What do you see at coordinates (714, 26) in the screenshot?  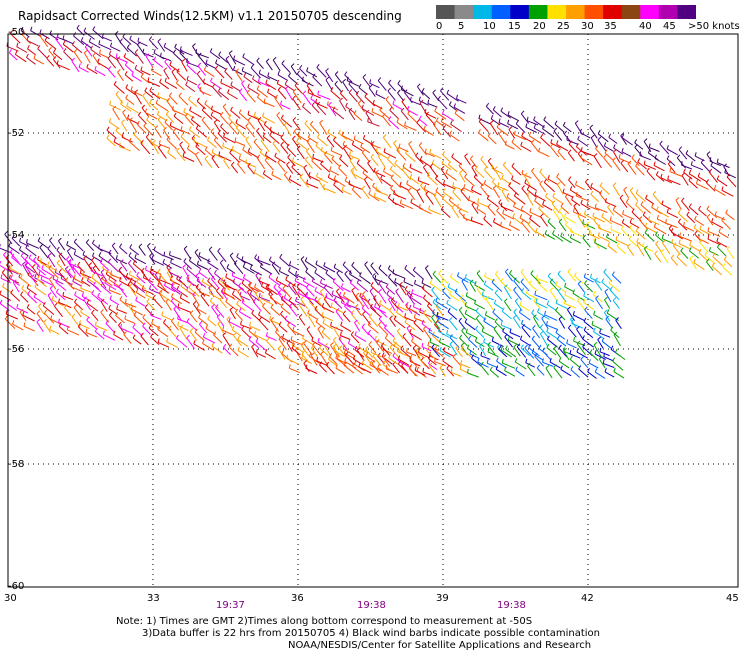 I see `colorbar-tick-label: >50 knots` at bounding box center [714, 26].